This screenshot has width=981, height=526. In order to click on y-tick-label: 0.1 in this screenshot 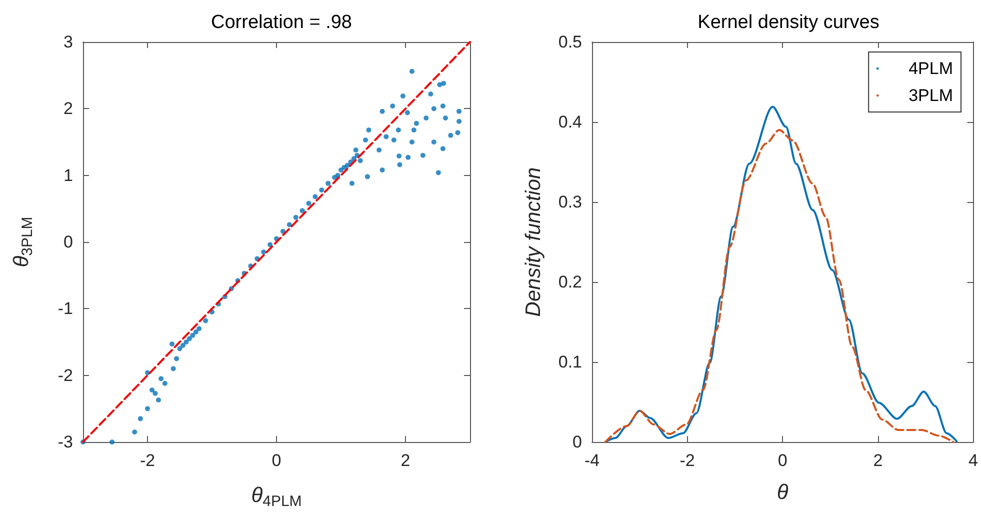, I will do `click(570, 362)`.